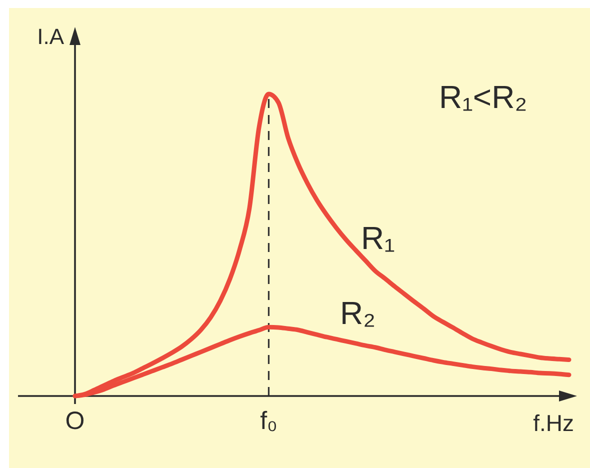 This screenshot has height=468, width=590. What do you see at coordinates (75, 420) in the screenshot?
I see `x-tick-label: O` at bounding box center [75, 420].